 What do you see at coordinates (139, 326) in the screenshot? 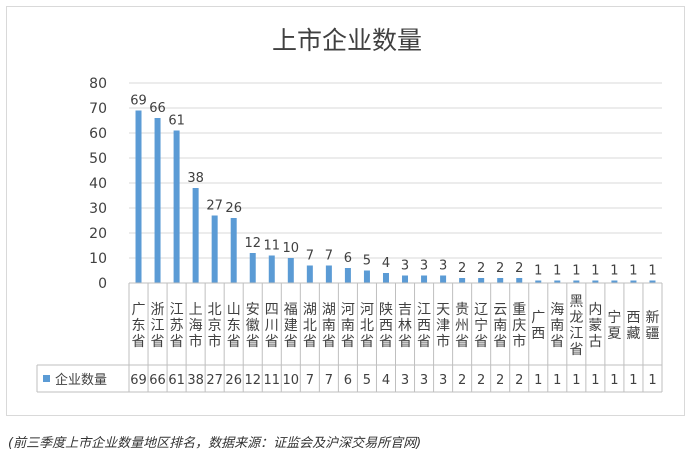
I see `x-tick-label: 广东省` at bounding box center [139, 326].